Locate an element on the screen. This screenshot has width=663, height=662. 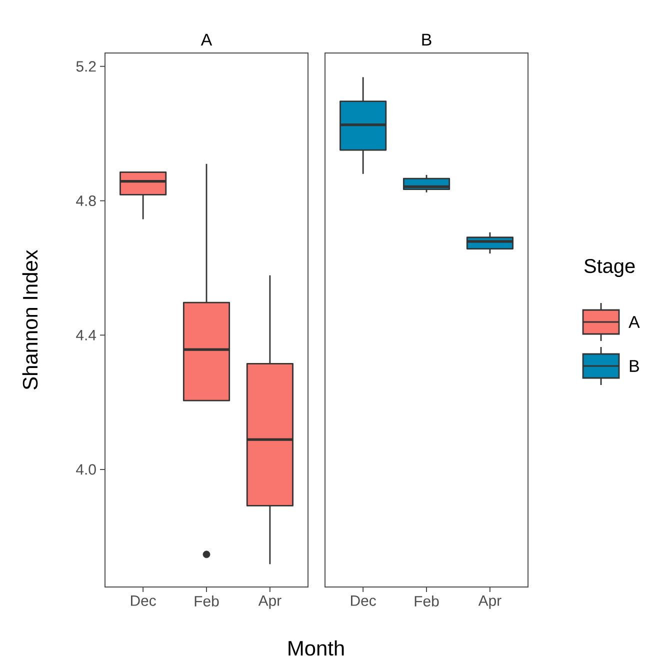
legend-label: B is located at coordinates (634, 366).